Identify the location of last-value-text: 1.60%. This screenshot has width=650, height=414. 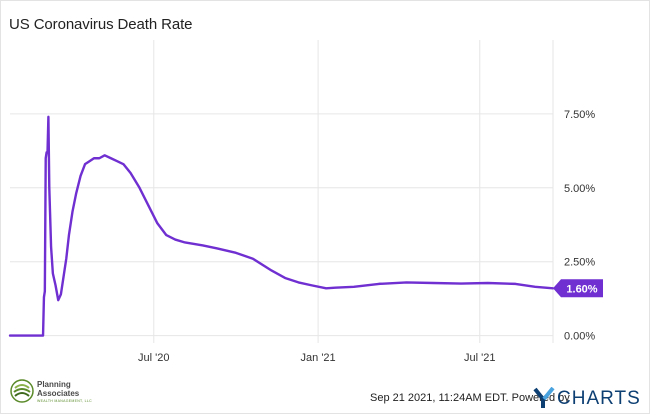
(581, 289).